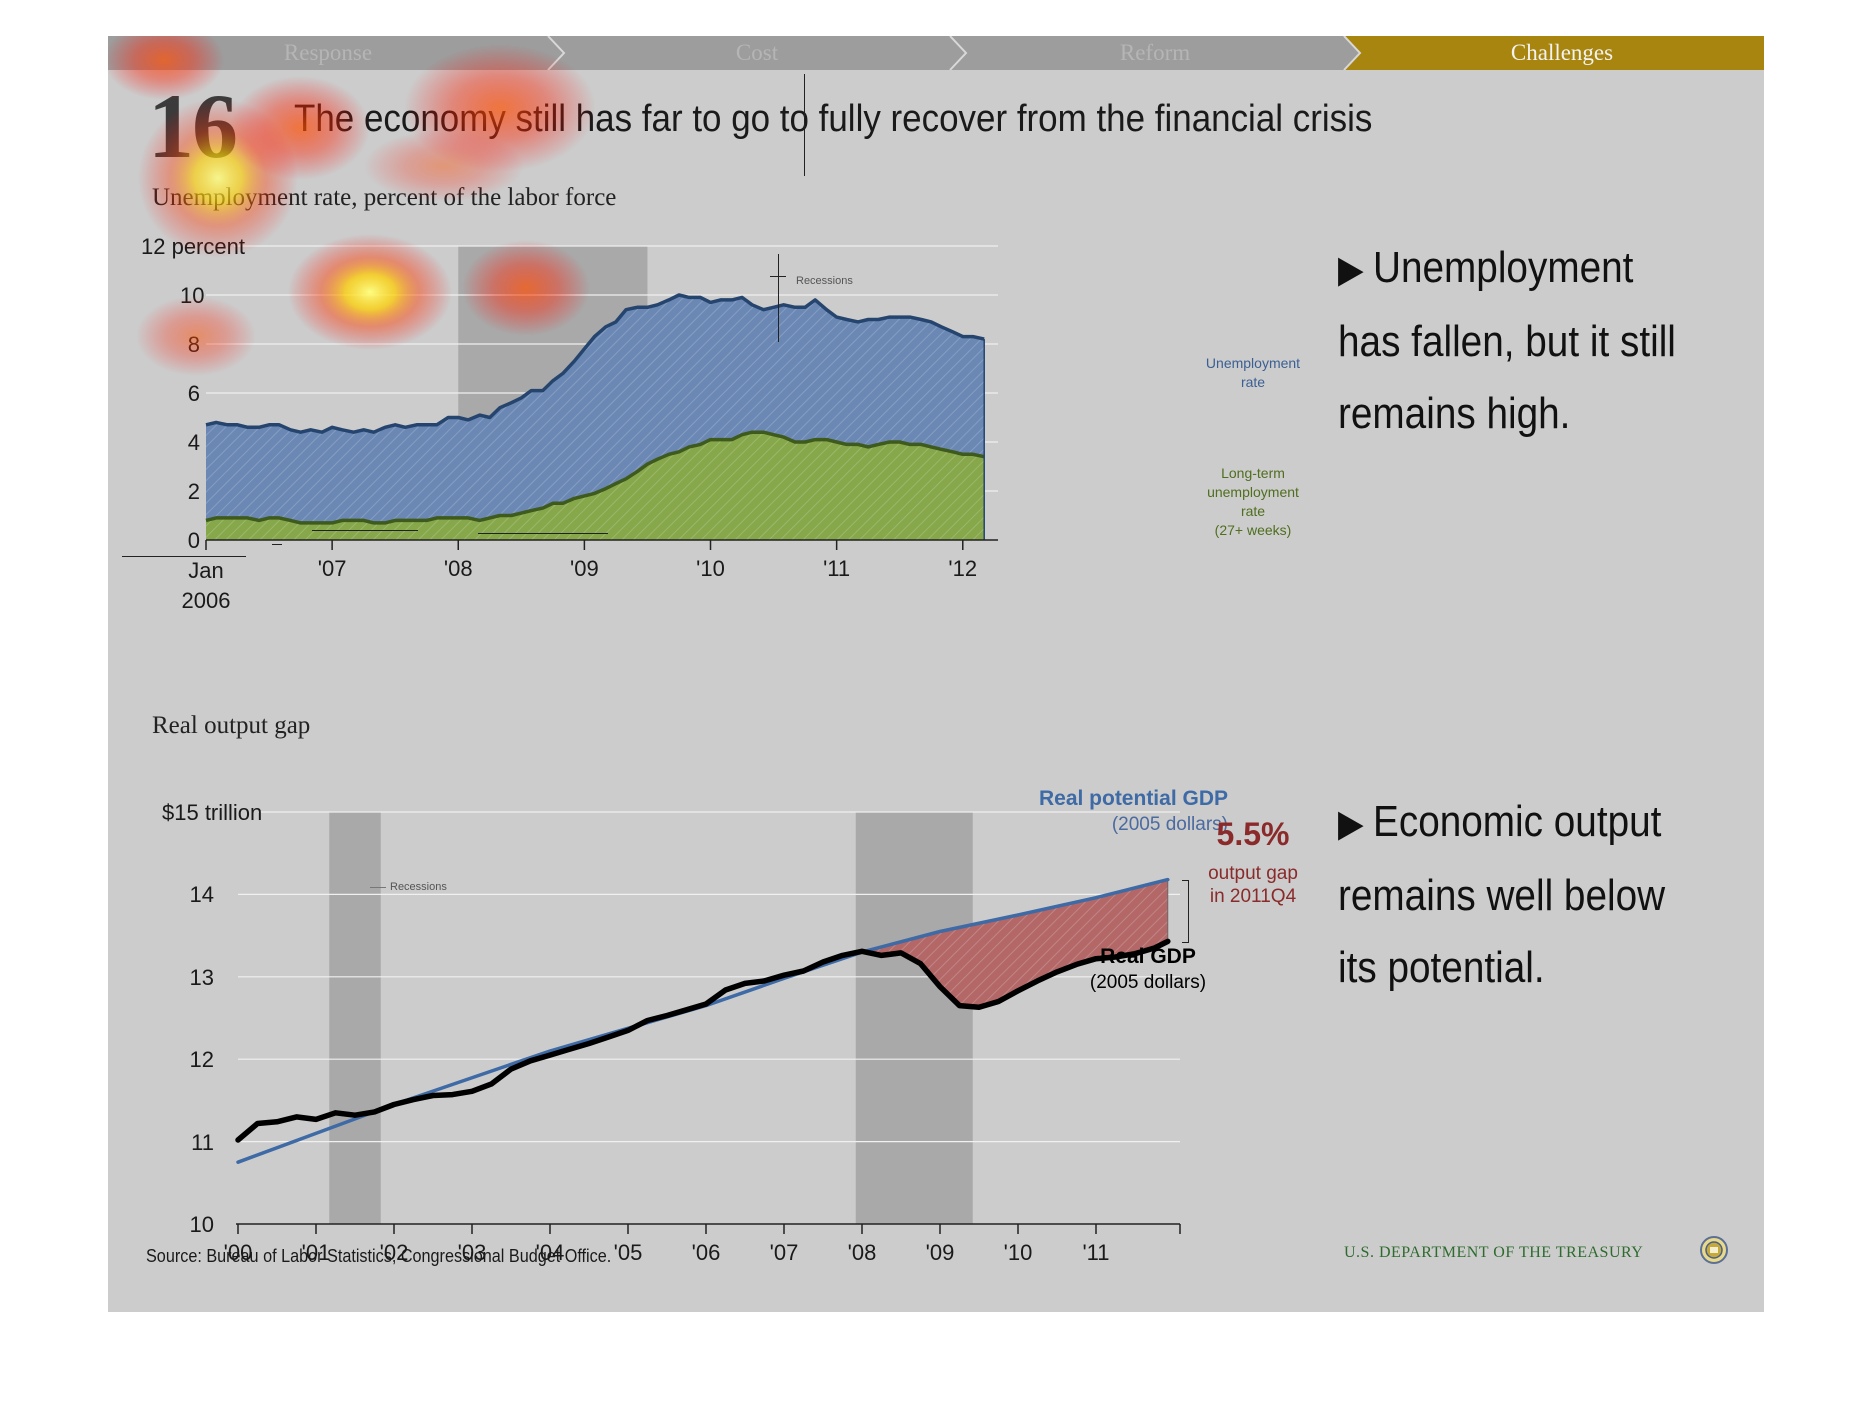 Image resolution: width=1866 pixels, height=1404 pixels. What do you see at coordinates (1253, 373) in the screenshot?
I see `unemployment-rate-label: Unemployment rate` at bounding box center [1253, 373].